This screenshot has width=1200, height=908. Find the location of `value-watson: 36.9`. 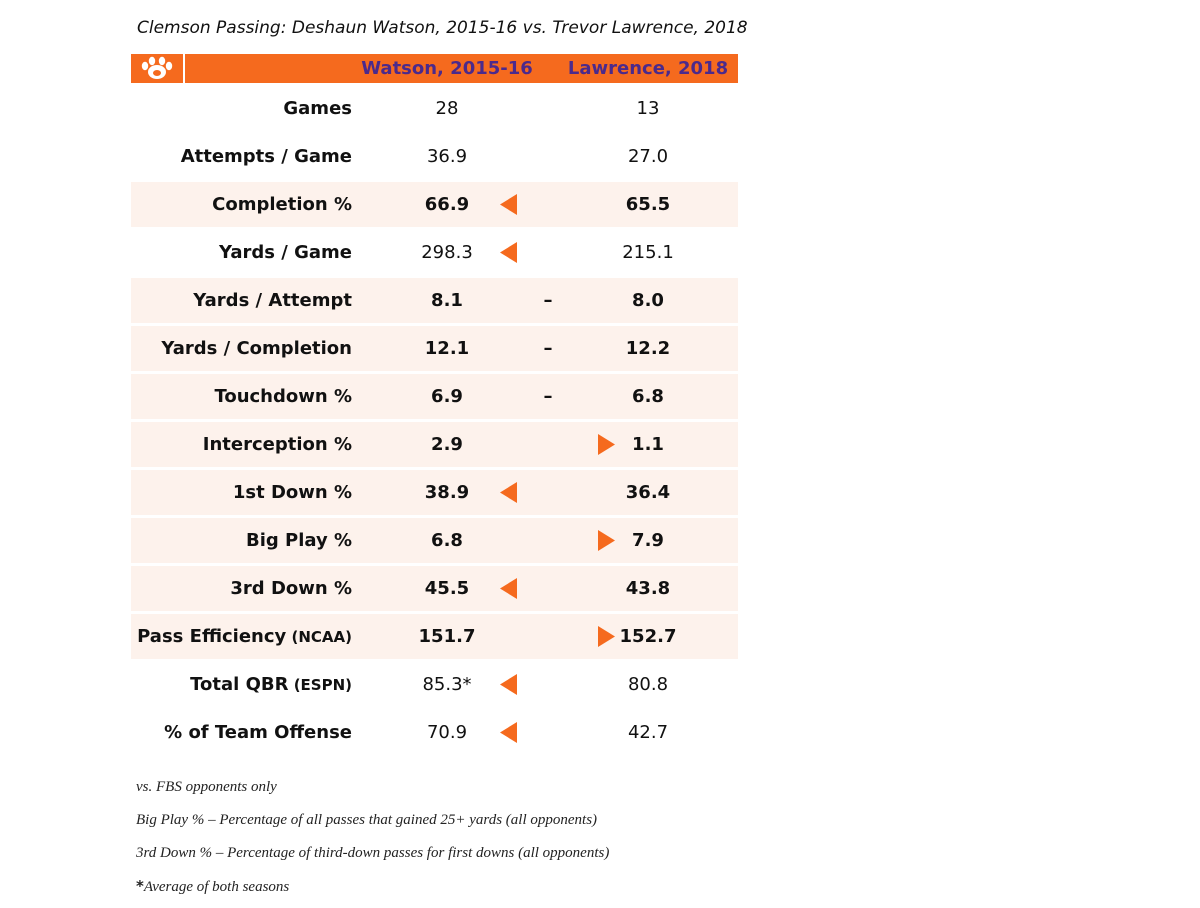

value-watson: 36.9 is located at coordinates (447, 156).